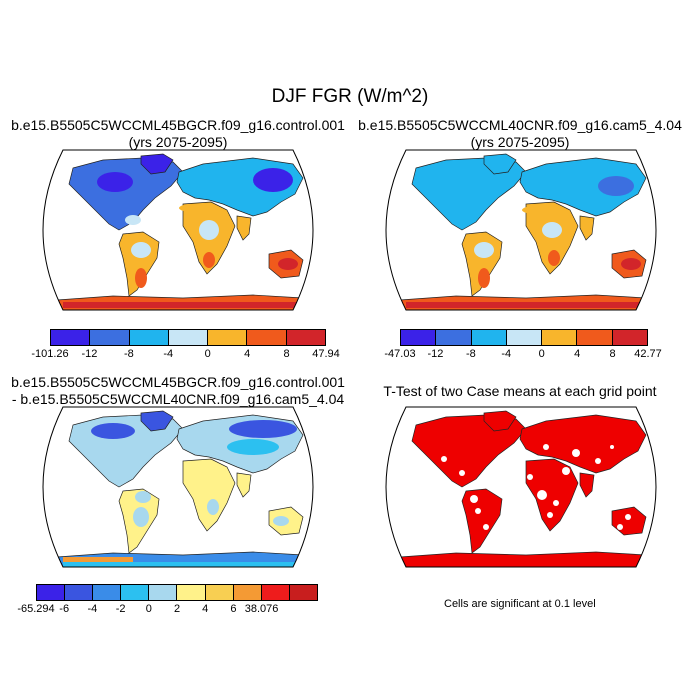 The height and width of the screenshot is (700, 700). What do you see at coordinates (183, 238) in the screenshot?
I see `panel-1-anomalies` at bounding box center [183, 238].